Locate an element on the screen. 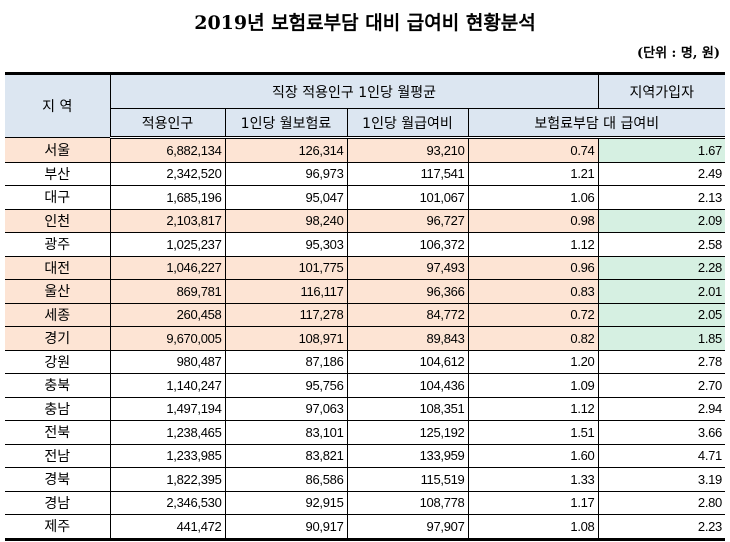 The width and height of the screenshot is (730, 542). region-cell: 대구 is located at coordinates (58, 197).